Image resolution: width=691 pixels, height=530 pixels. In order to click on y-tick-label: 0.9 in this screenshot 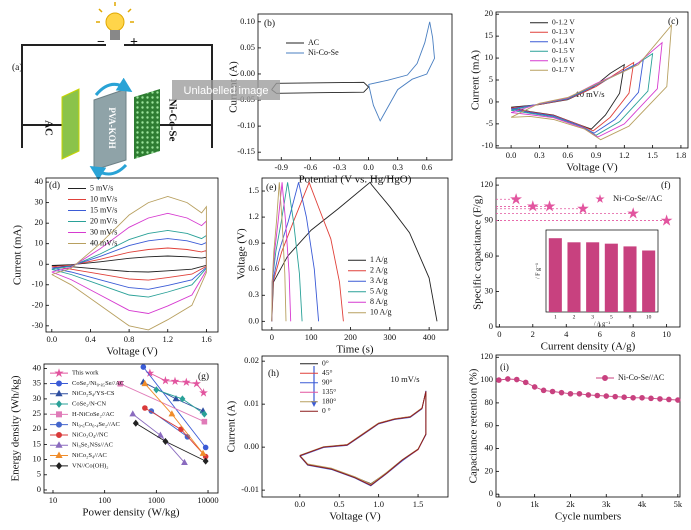, I will do `click(253, 242)`.